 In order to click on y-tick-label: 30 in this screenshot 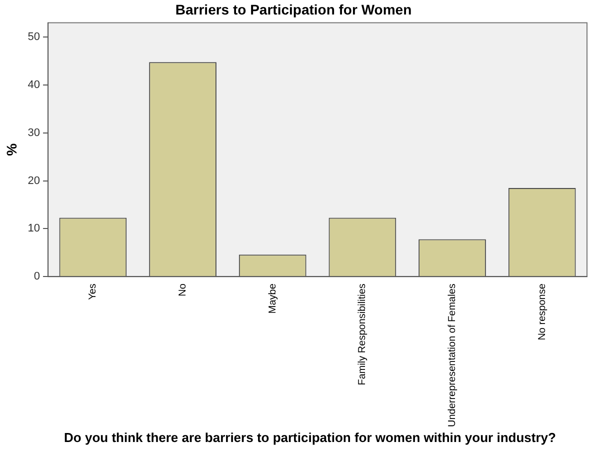, I will do `click(34, 132)`.